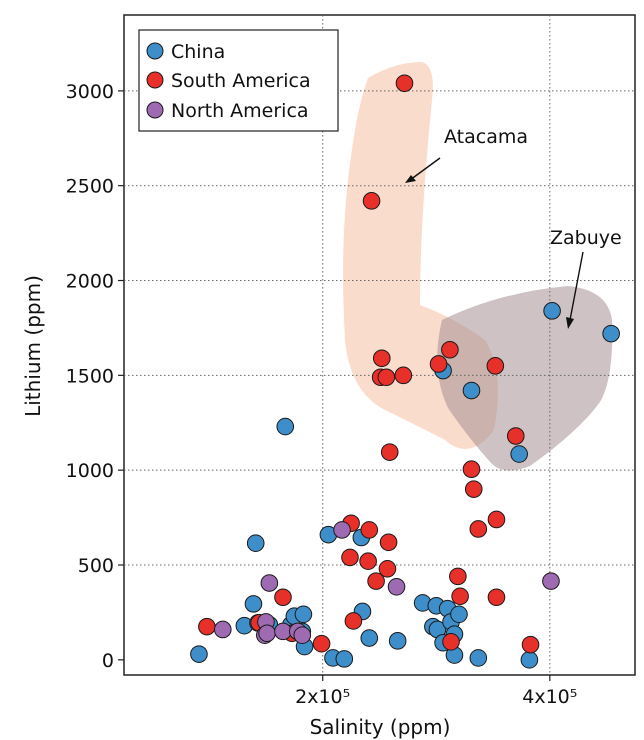  What do you see at coordinates (425, 169) in the screenshot?
I see `annotation-atacama-arrow` at bounding box center [425, 169].